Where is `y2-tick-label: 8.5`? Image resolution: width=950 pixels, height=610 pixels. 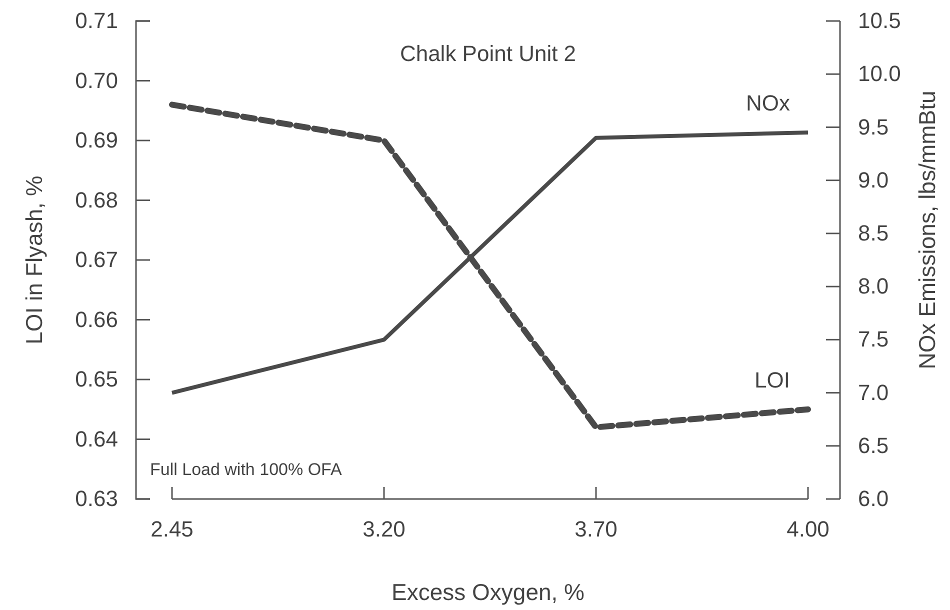 y2-tick-label: 8.5 is located at coordinates (873, 233).